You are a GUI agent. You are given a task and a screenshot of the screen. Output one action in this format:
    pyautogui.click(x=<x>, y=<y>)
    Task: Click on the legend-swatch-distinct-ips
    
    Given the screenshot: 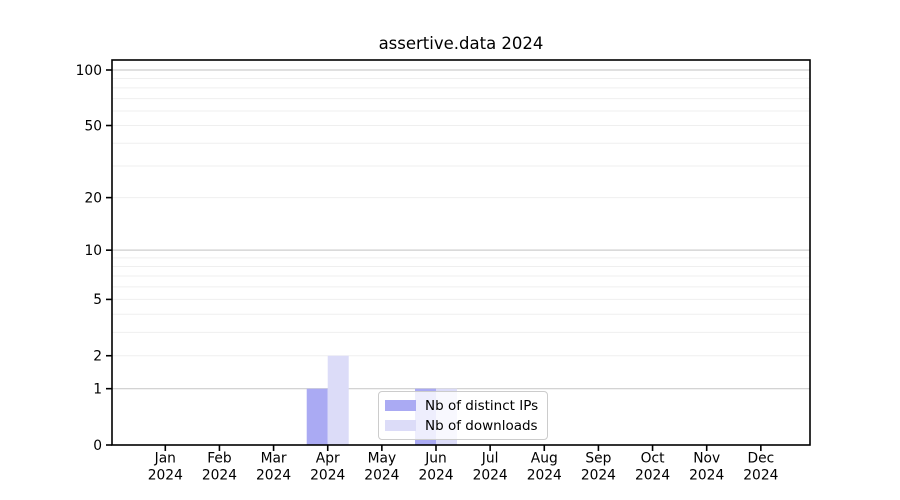 What is the action you would take?
    pyautogui.click(x=400, y=405)
    